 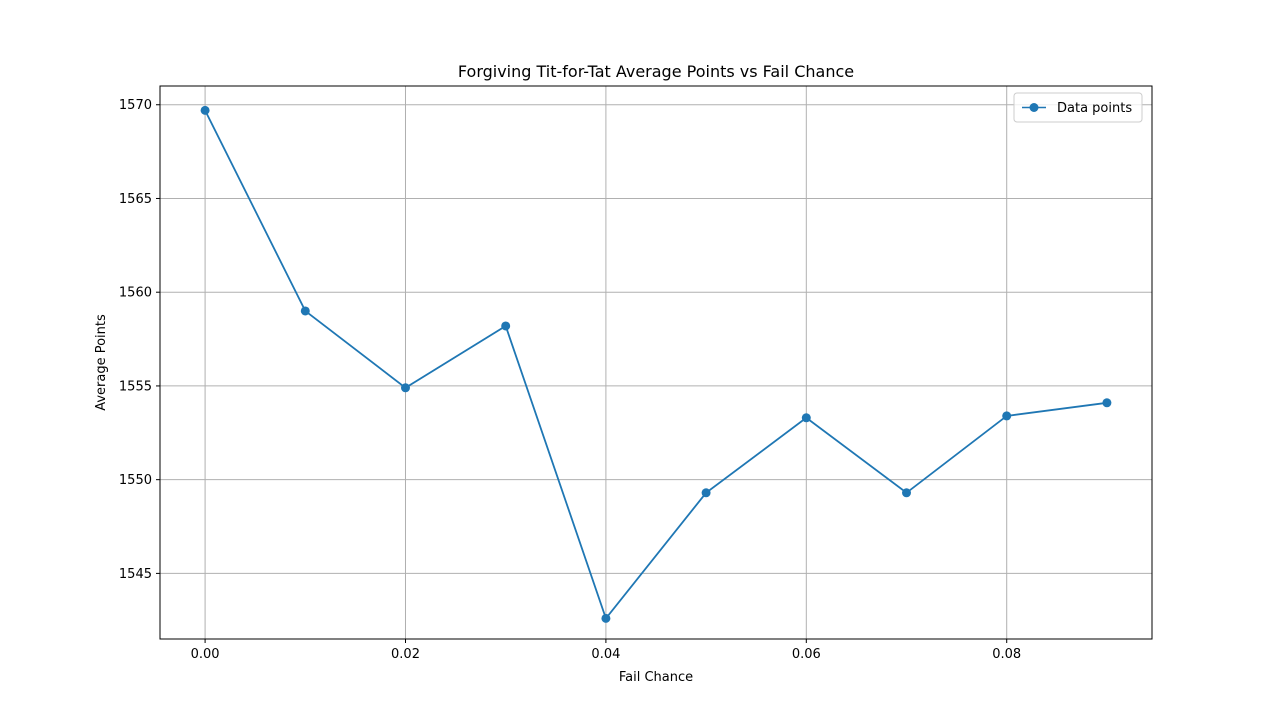 What do you see at coordinates (1006, 654) in the screenshot?
I see `x-tick-label: 0.08` at bounding box center [1006, 654].